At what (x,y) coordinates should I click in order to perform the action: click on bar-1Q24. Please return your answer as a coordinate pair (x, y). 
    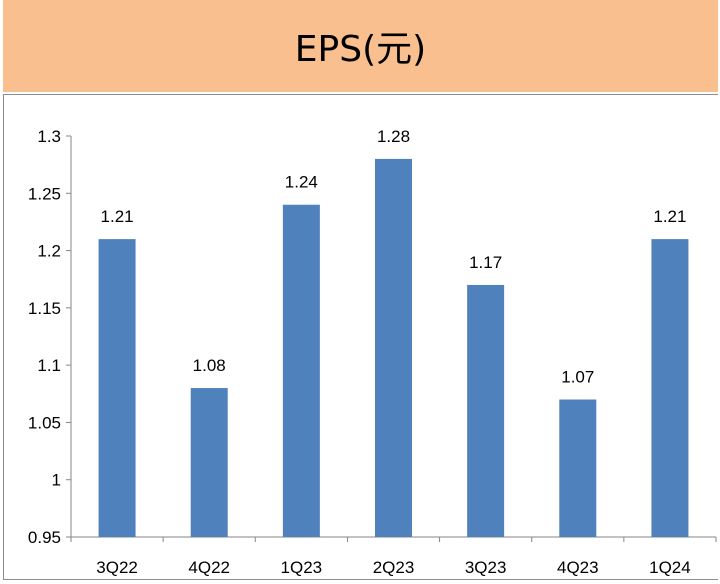
    Looking at the image, I should click on (670, 388).